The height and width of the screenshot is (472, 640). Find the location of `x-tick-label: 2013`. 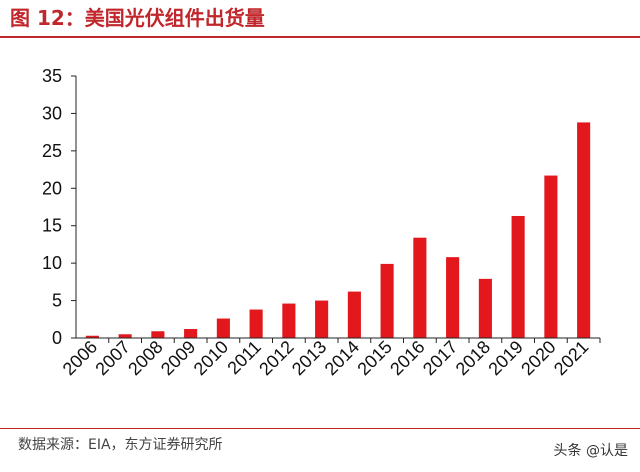

x-tick-label: 2013 is located at coordinates (309, 358).